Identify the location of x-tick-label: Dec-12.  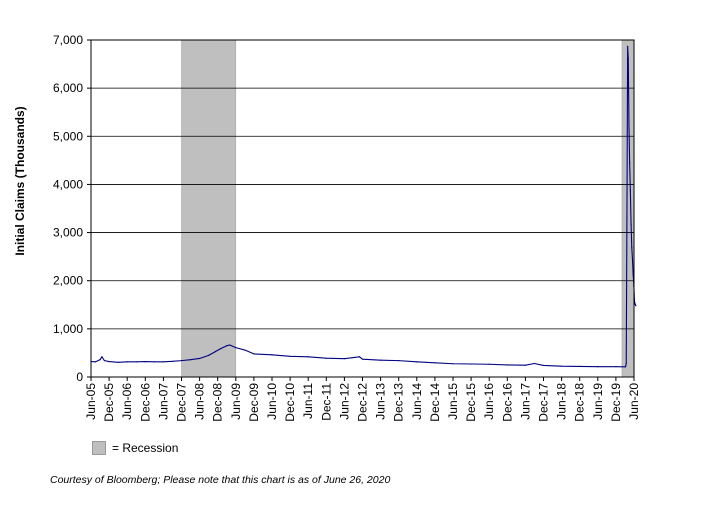
(363, 402).